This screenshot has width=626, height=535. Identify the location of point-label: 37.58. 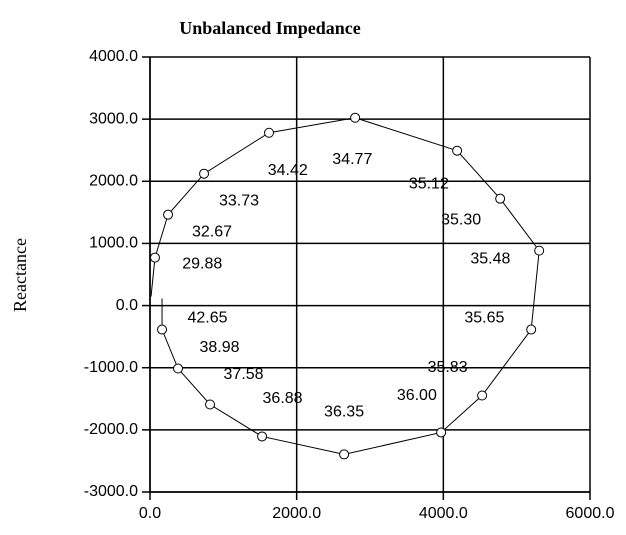
(244, 374).